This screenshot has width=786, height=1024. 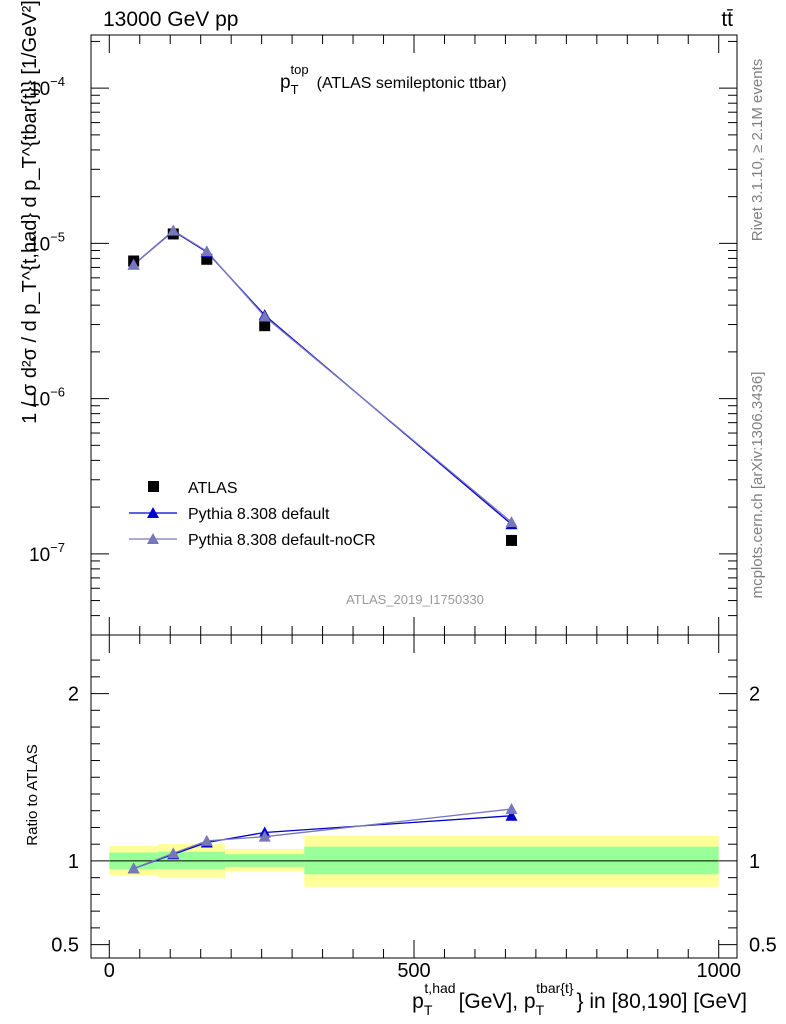 What do you see at coordinates (47, 242) in the screenshot?
I see `main-y-tick-label: 10⁻⁵` at bounding box center [47, 242].